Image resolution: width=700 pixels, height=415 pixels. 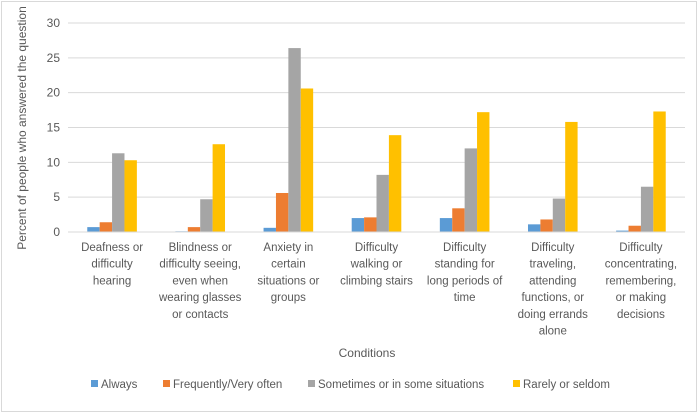 I want to click on y-tick-label: 30, so click(x=54, y=23).